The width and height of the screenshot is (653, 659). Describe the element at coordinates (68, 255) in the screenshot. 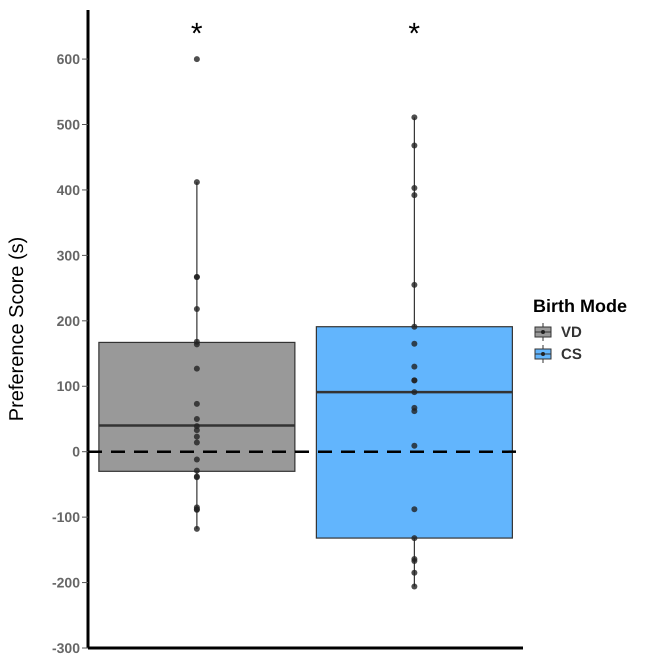

I see `y-tick-label: 300` at that location.